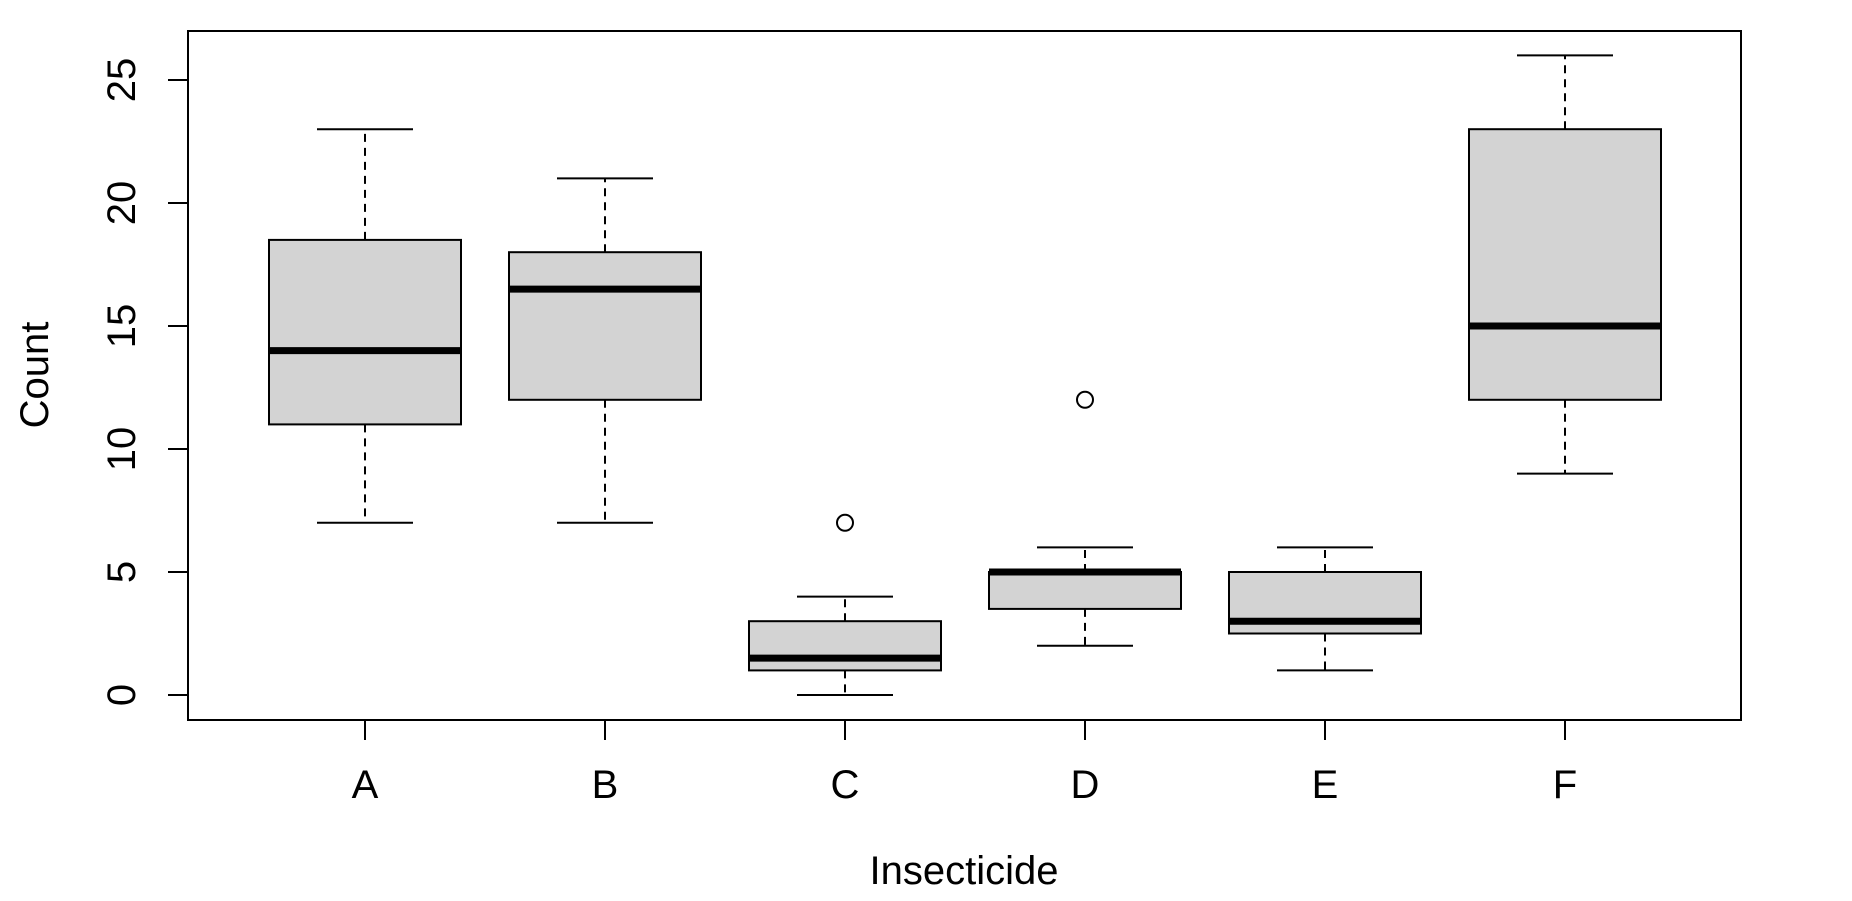 Image resolution: width=1852 pixels, height=901 pixels. What do you see at coordinates (365, 332) in the screenshot?
I see `box-body-A` at bounding box center [365, 332].